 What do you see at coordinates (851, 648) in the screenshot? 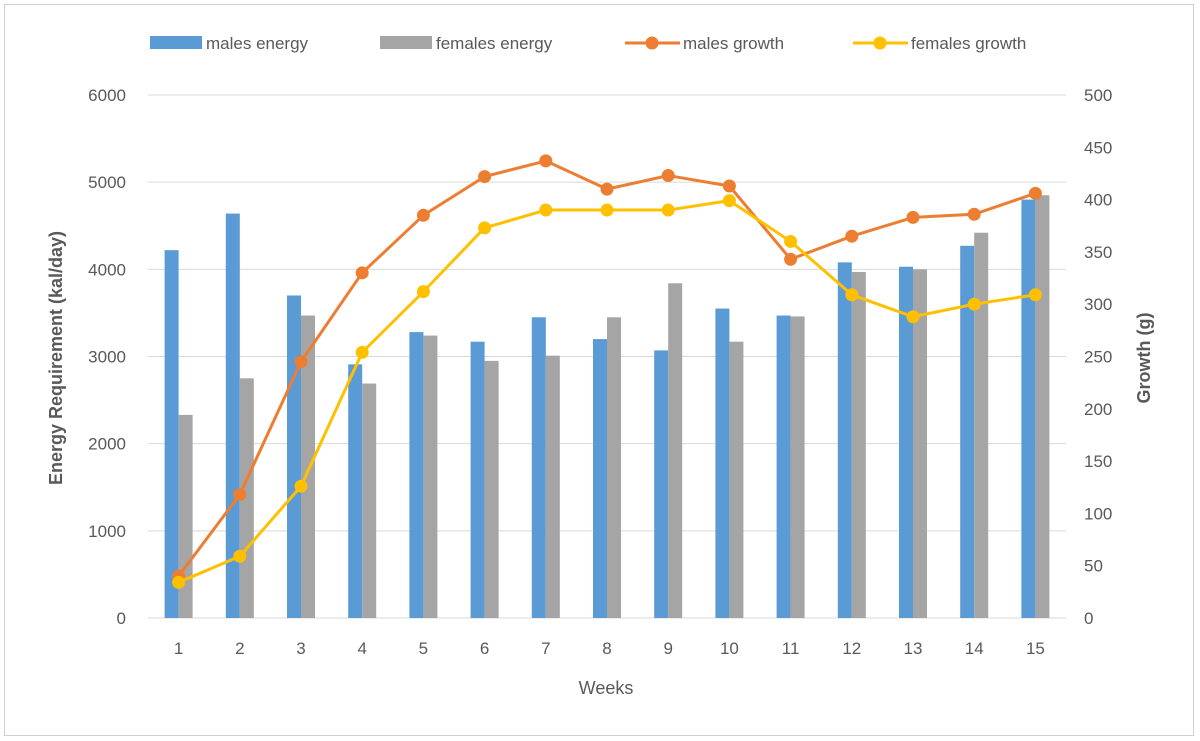
I see `x-tick-label: 12` at bounding box center [851, 648].